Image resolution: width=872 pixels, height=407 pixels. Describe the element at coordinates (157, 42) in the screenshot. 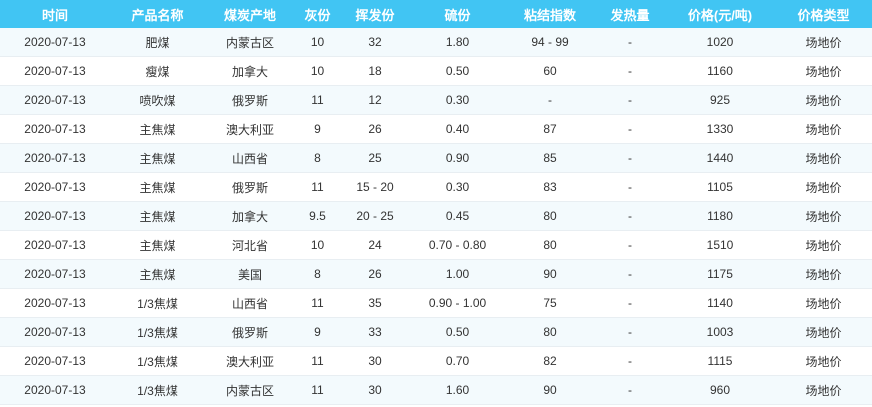

I see `cell-product-name: 肥煤` at that location.